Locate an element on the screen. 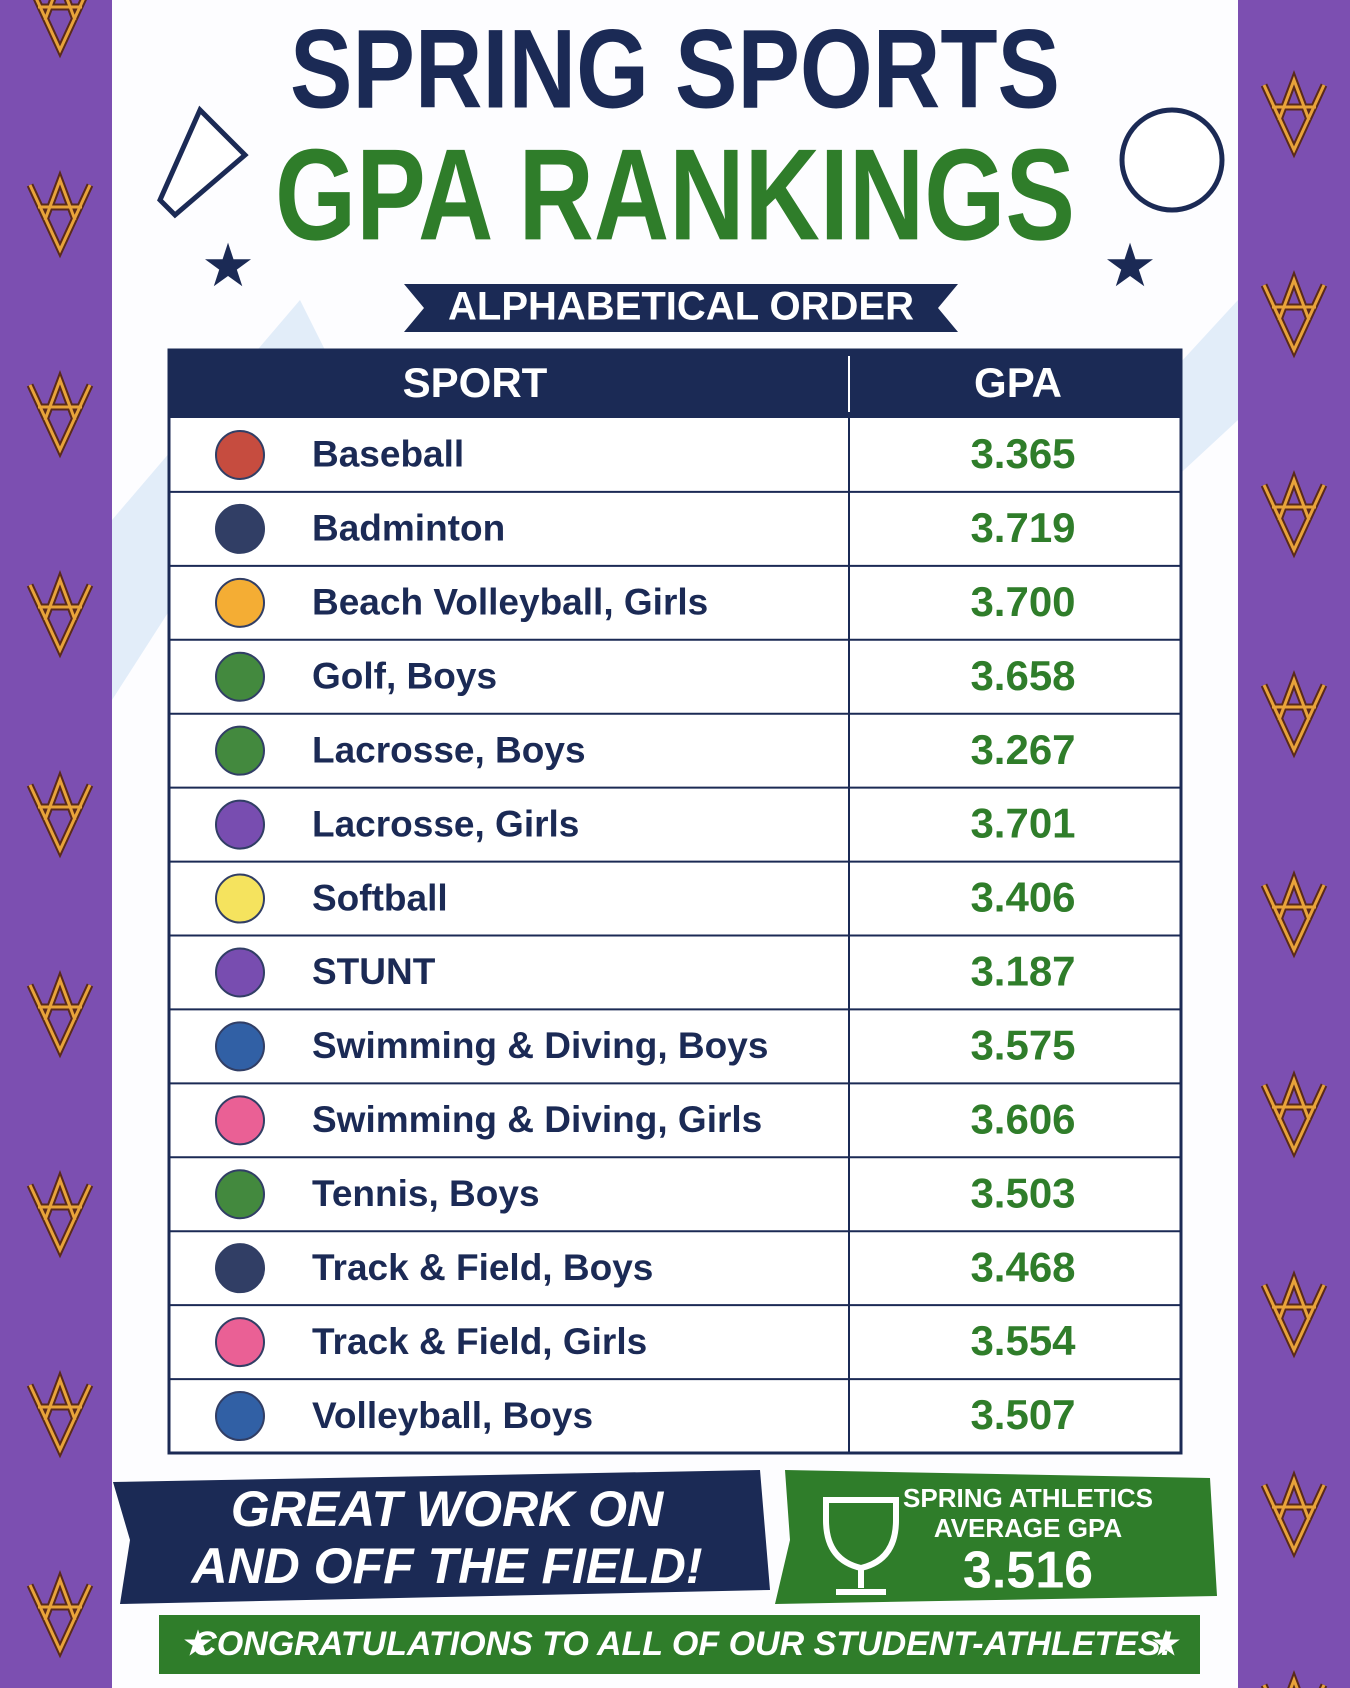 The height and width of the screenshot is (1688, 1350). average-label-line2: AVERAGE GPA is located at coordinates (1028, 1528).